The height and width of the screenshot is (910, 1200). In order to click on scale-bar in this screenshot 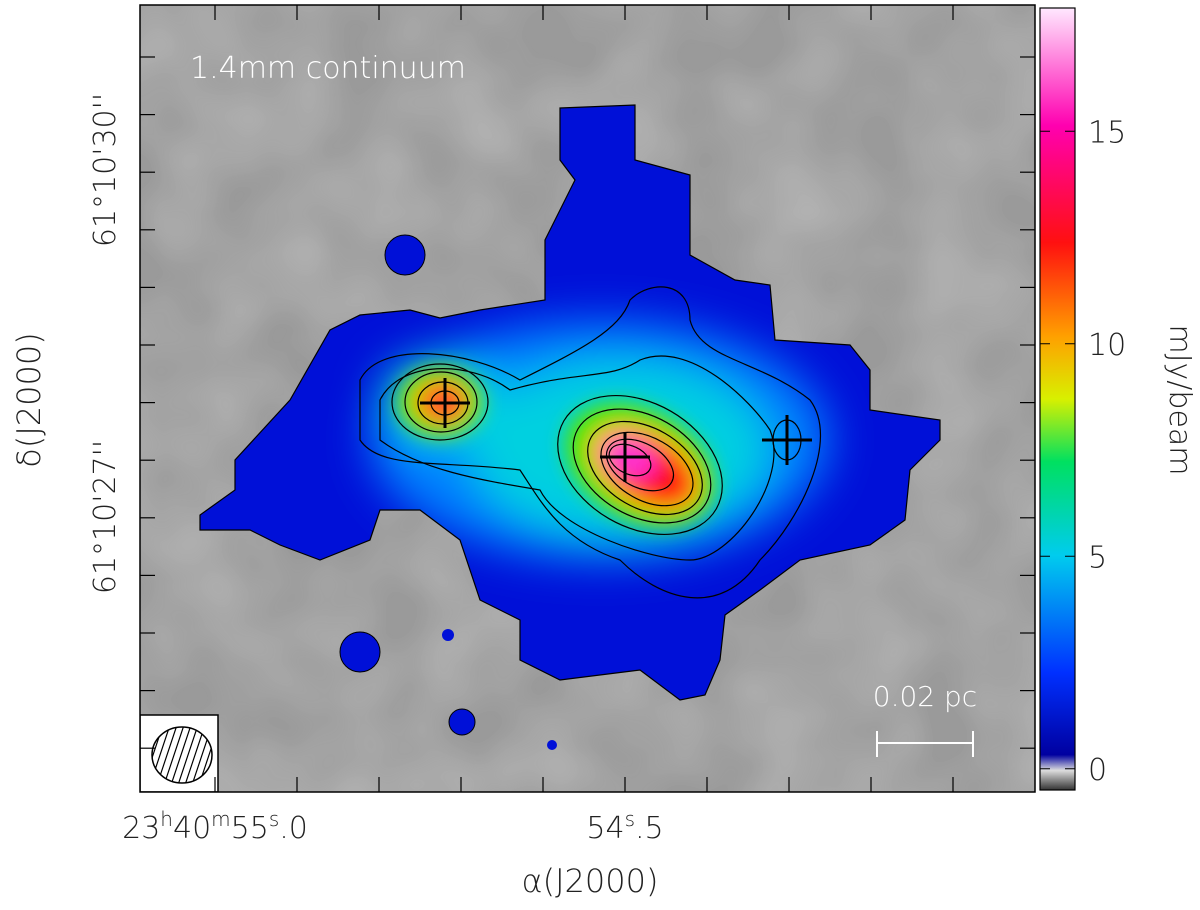, I will do `click(925, 744)`.